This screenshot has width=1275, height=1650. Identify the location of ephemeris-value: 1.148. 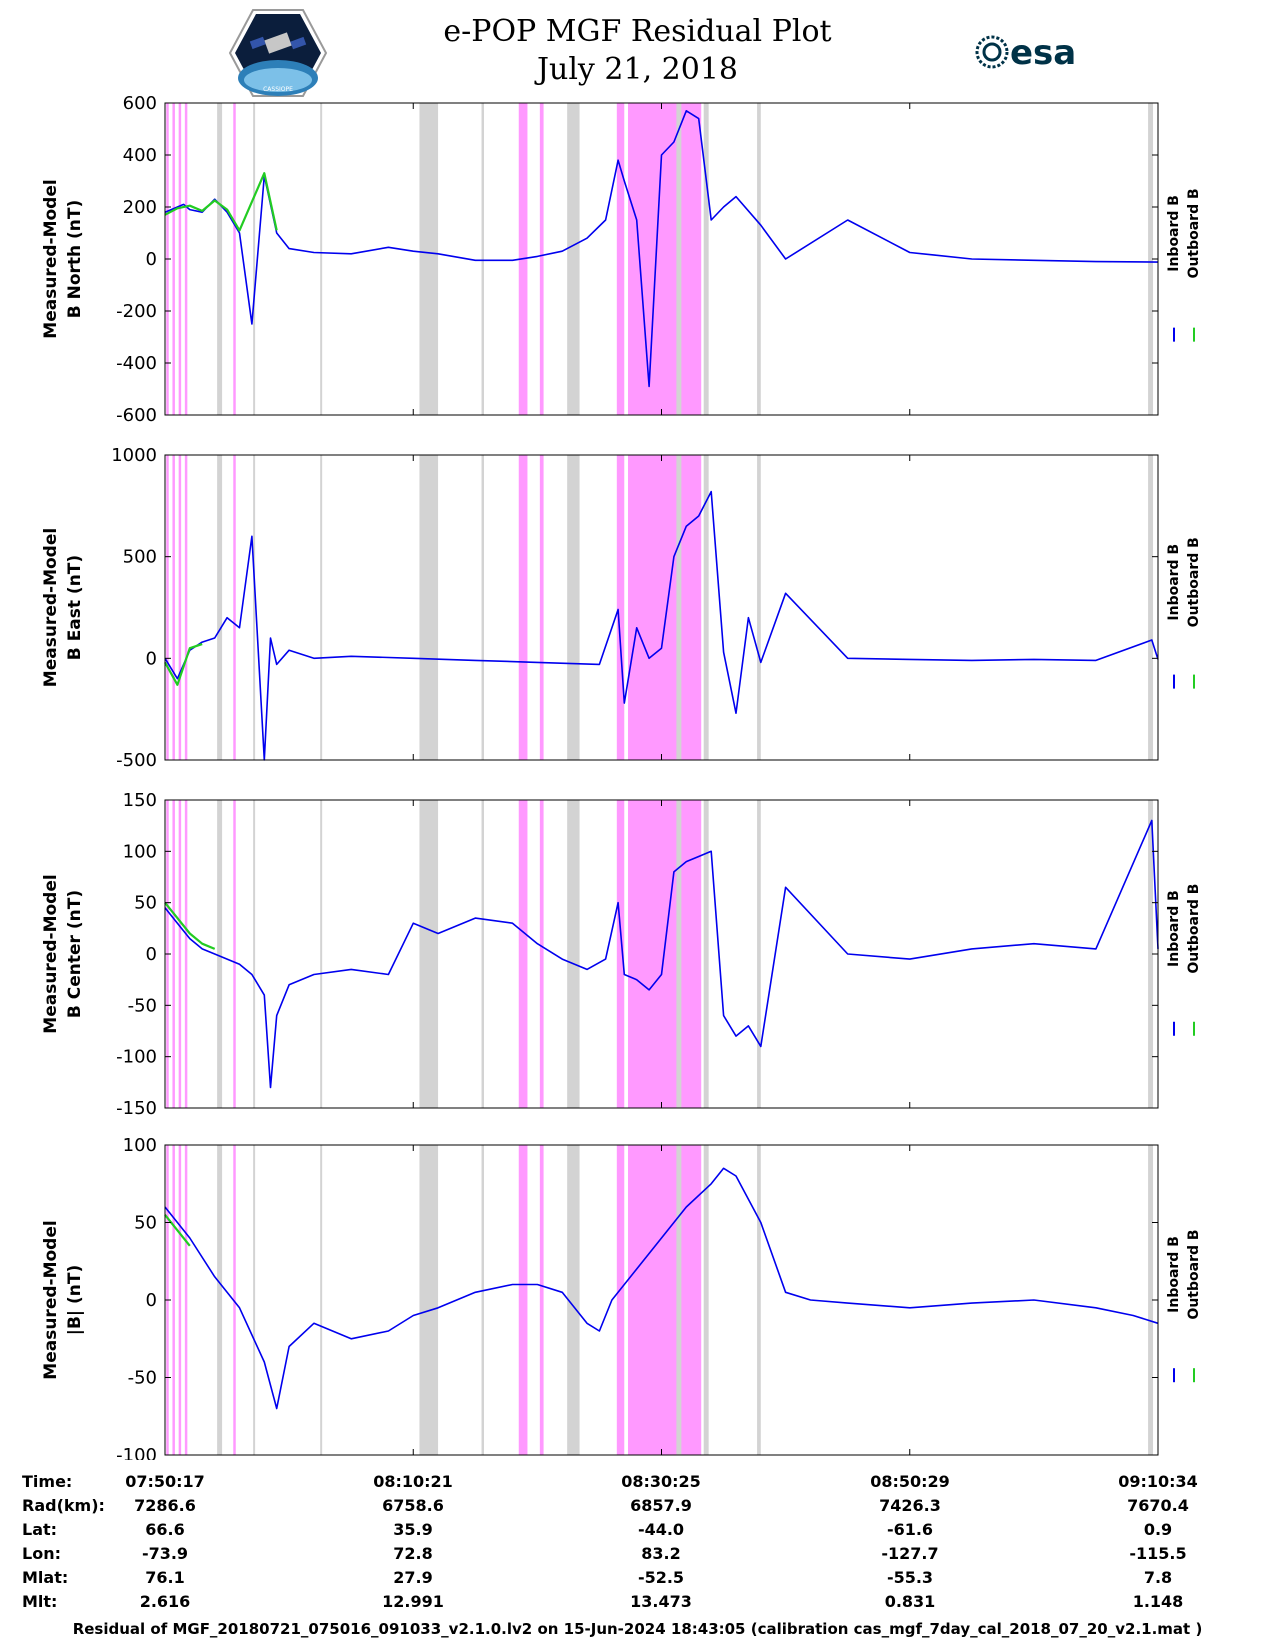
(1158, 1601).